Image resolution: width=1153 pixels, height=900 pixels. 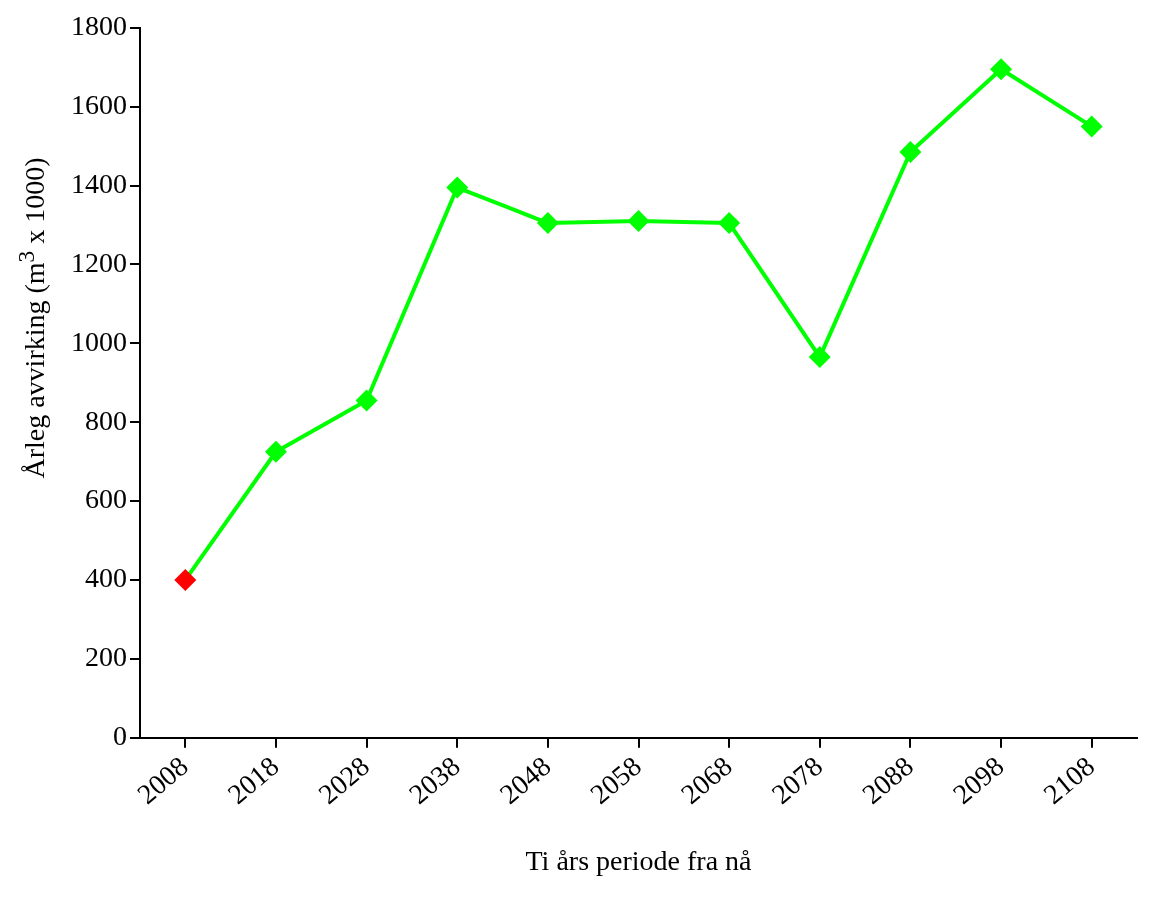 What do you see at coordinates (99, 105) in the screenshot?
I see `y-tick-label: 1600` at bounding box center [99, 105].